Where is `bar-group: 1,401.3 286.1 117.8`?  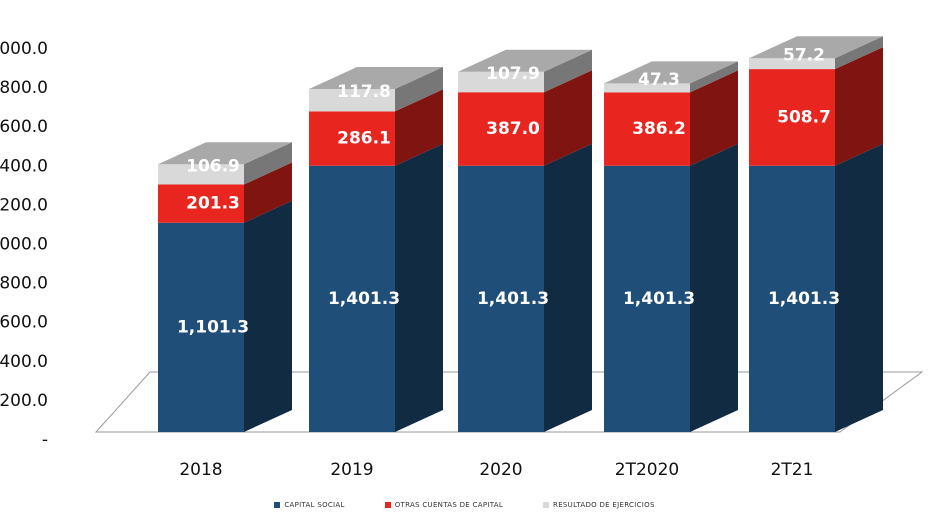 bar-group: 1,401.3 286.1 117.8 is located at coordinates (376, 250).